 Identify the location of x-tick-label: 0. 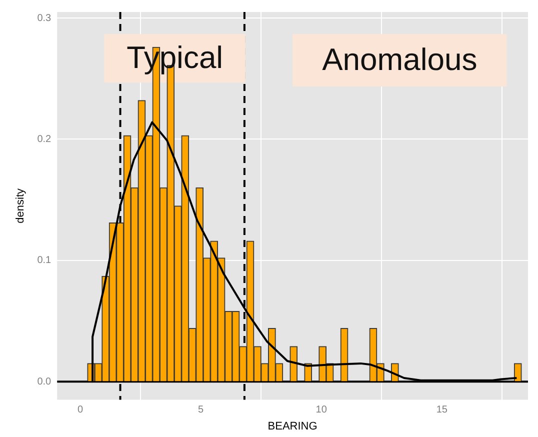
(80, 410).